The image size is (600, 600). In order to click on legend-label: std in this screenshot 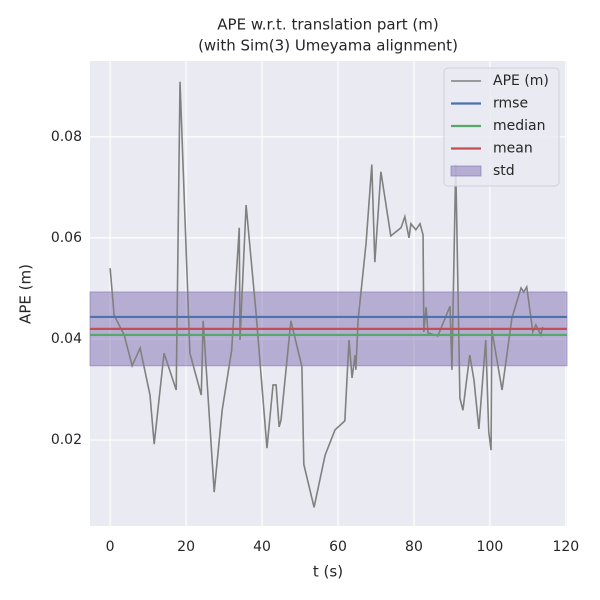, I will do `click(504, 171)`.